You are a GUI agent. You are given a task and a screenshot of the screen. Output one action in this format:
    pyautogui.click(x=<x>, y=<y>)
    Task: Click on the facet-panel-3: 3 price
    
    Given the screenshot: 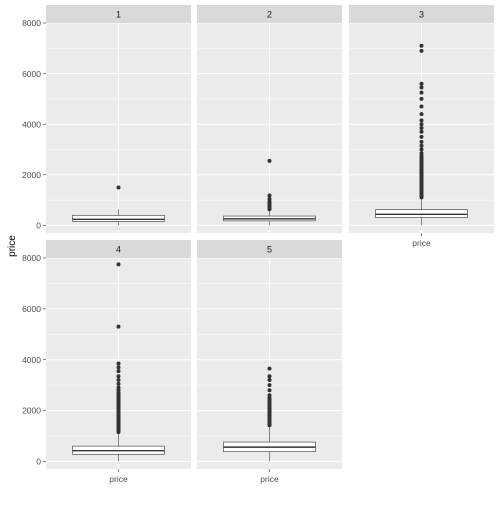 What is the action you would take?
    pyautogui.click(x=421, y=126)
    